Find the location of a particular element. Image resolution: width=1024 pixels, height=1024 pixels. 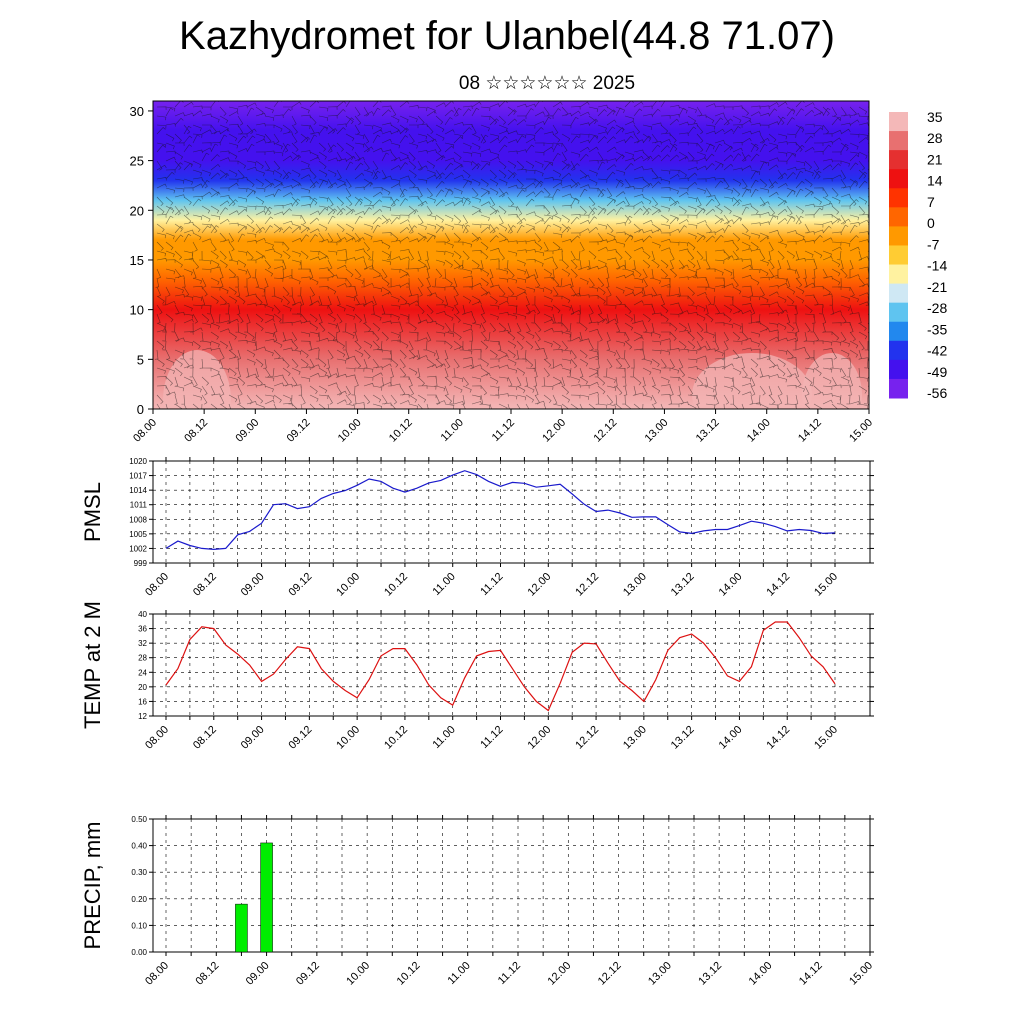

y-tick-label: 40 is located at coordinates (142, 614).